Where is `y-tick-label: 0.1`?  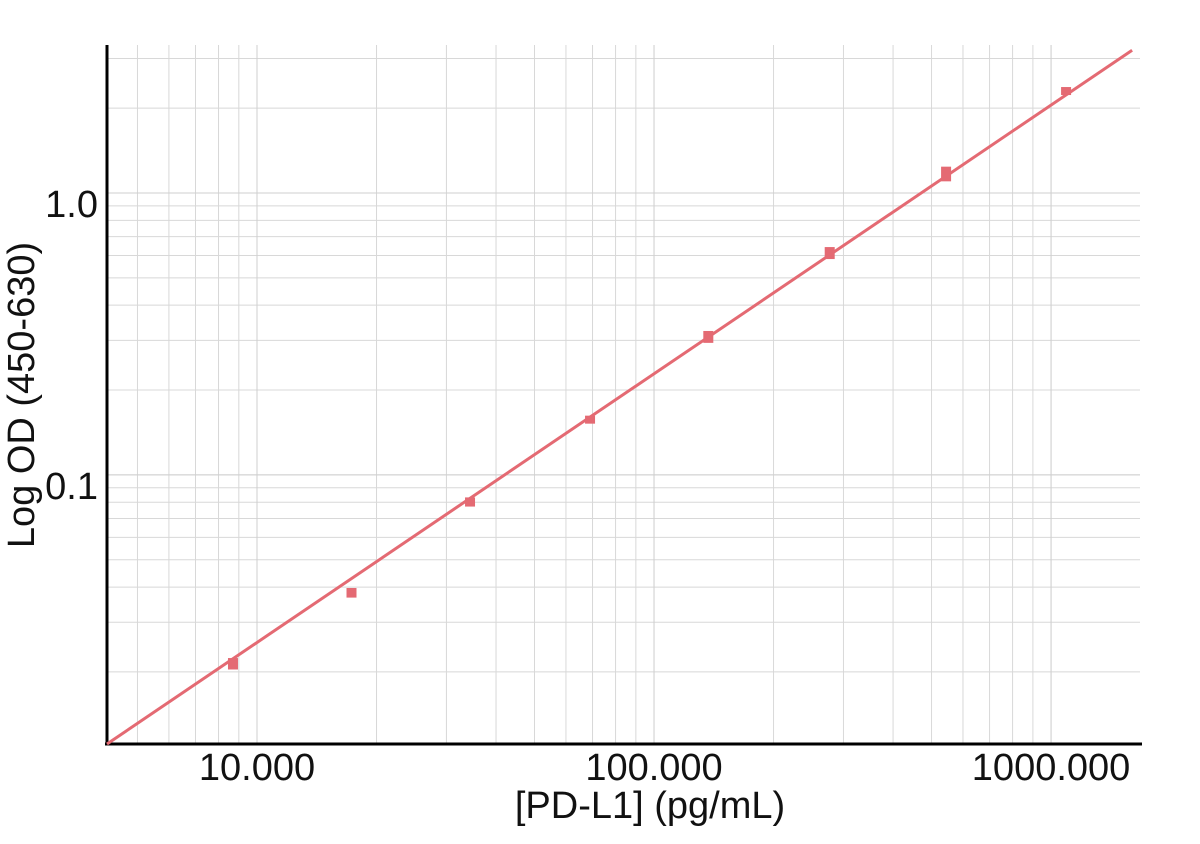 y-tick-label: 0.1 is located at coordinates (71, 487).